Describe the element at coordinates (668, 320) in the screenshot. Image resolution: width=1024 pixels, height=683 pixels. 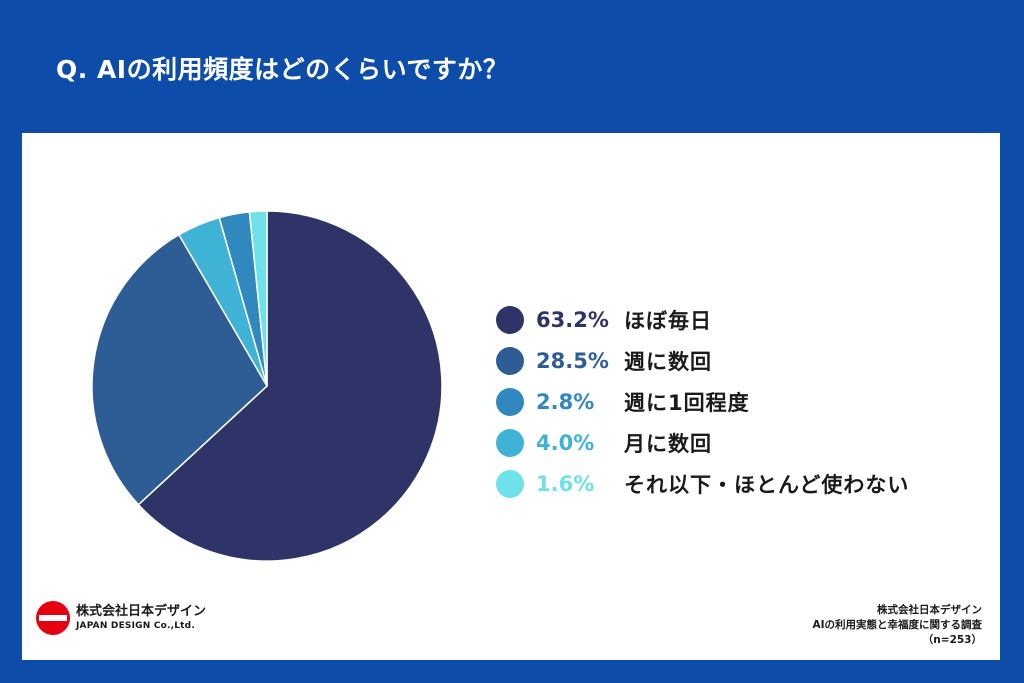
I see `legend-label: ほぼ毎日` at that location.